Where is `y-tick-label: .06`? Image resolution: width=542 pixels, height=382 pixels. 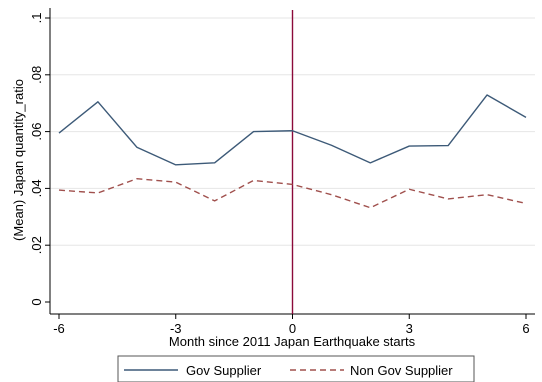 y-tick-label: .06 is located at coordinates (36, 132).